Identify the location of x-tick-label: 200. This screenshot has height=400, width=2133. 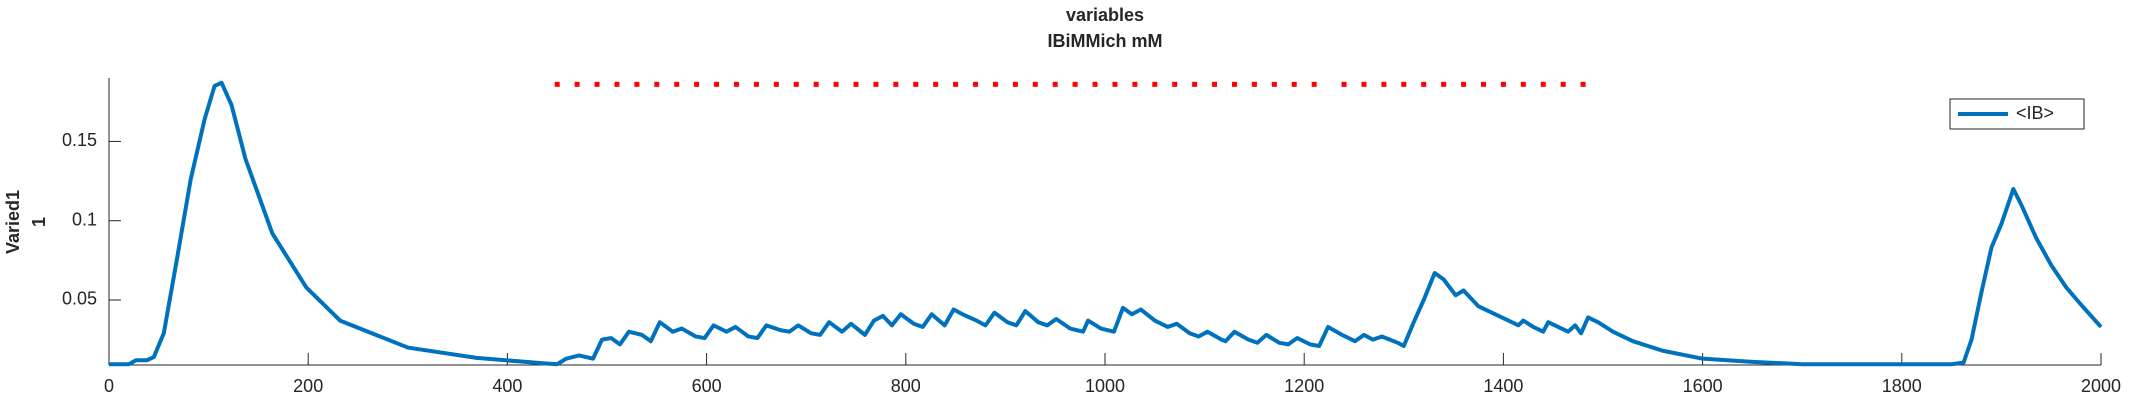
(308, 386).